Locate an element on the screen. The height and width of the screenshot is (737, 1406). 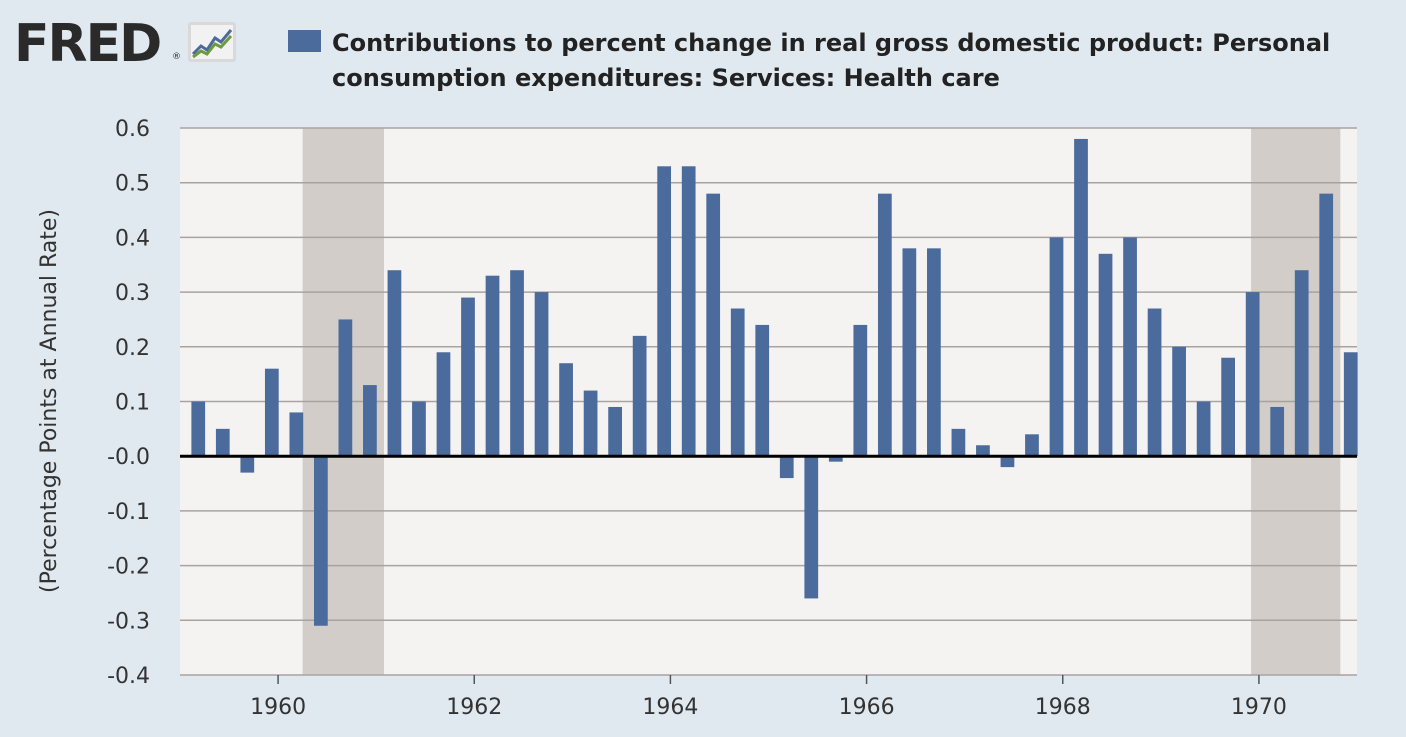
bar-1962Q3 is located at coordinates (517, 363).